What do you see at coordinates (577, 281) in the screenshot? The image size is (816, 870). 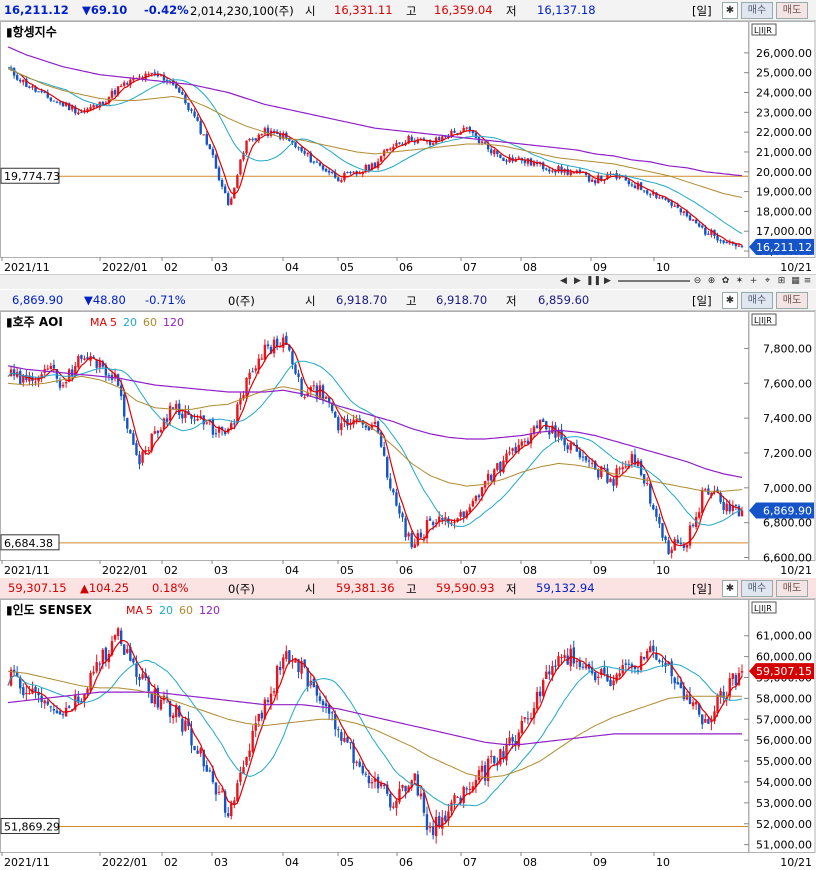 I see `scroll-right-icon: ▶` at bounding box center [577, 281].